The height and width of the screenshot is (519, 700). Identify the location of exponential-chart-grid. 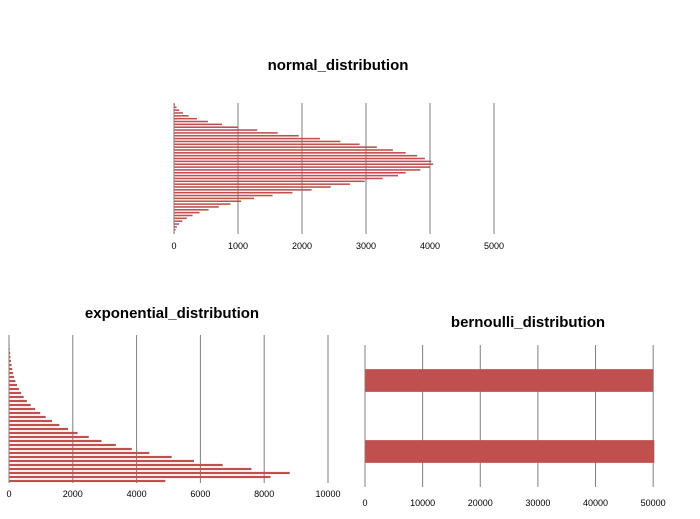
(200, 409).